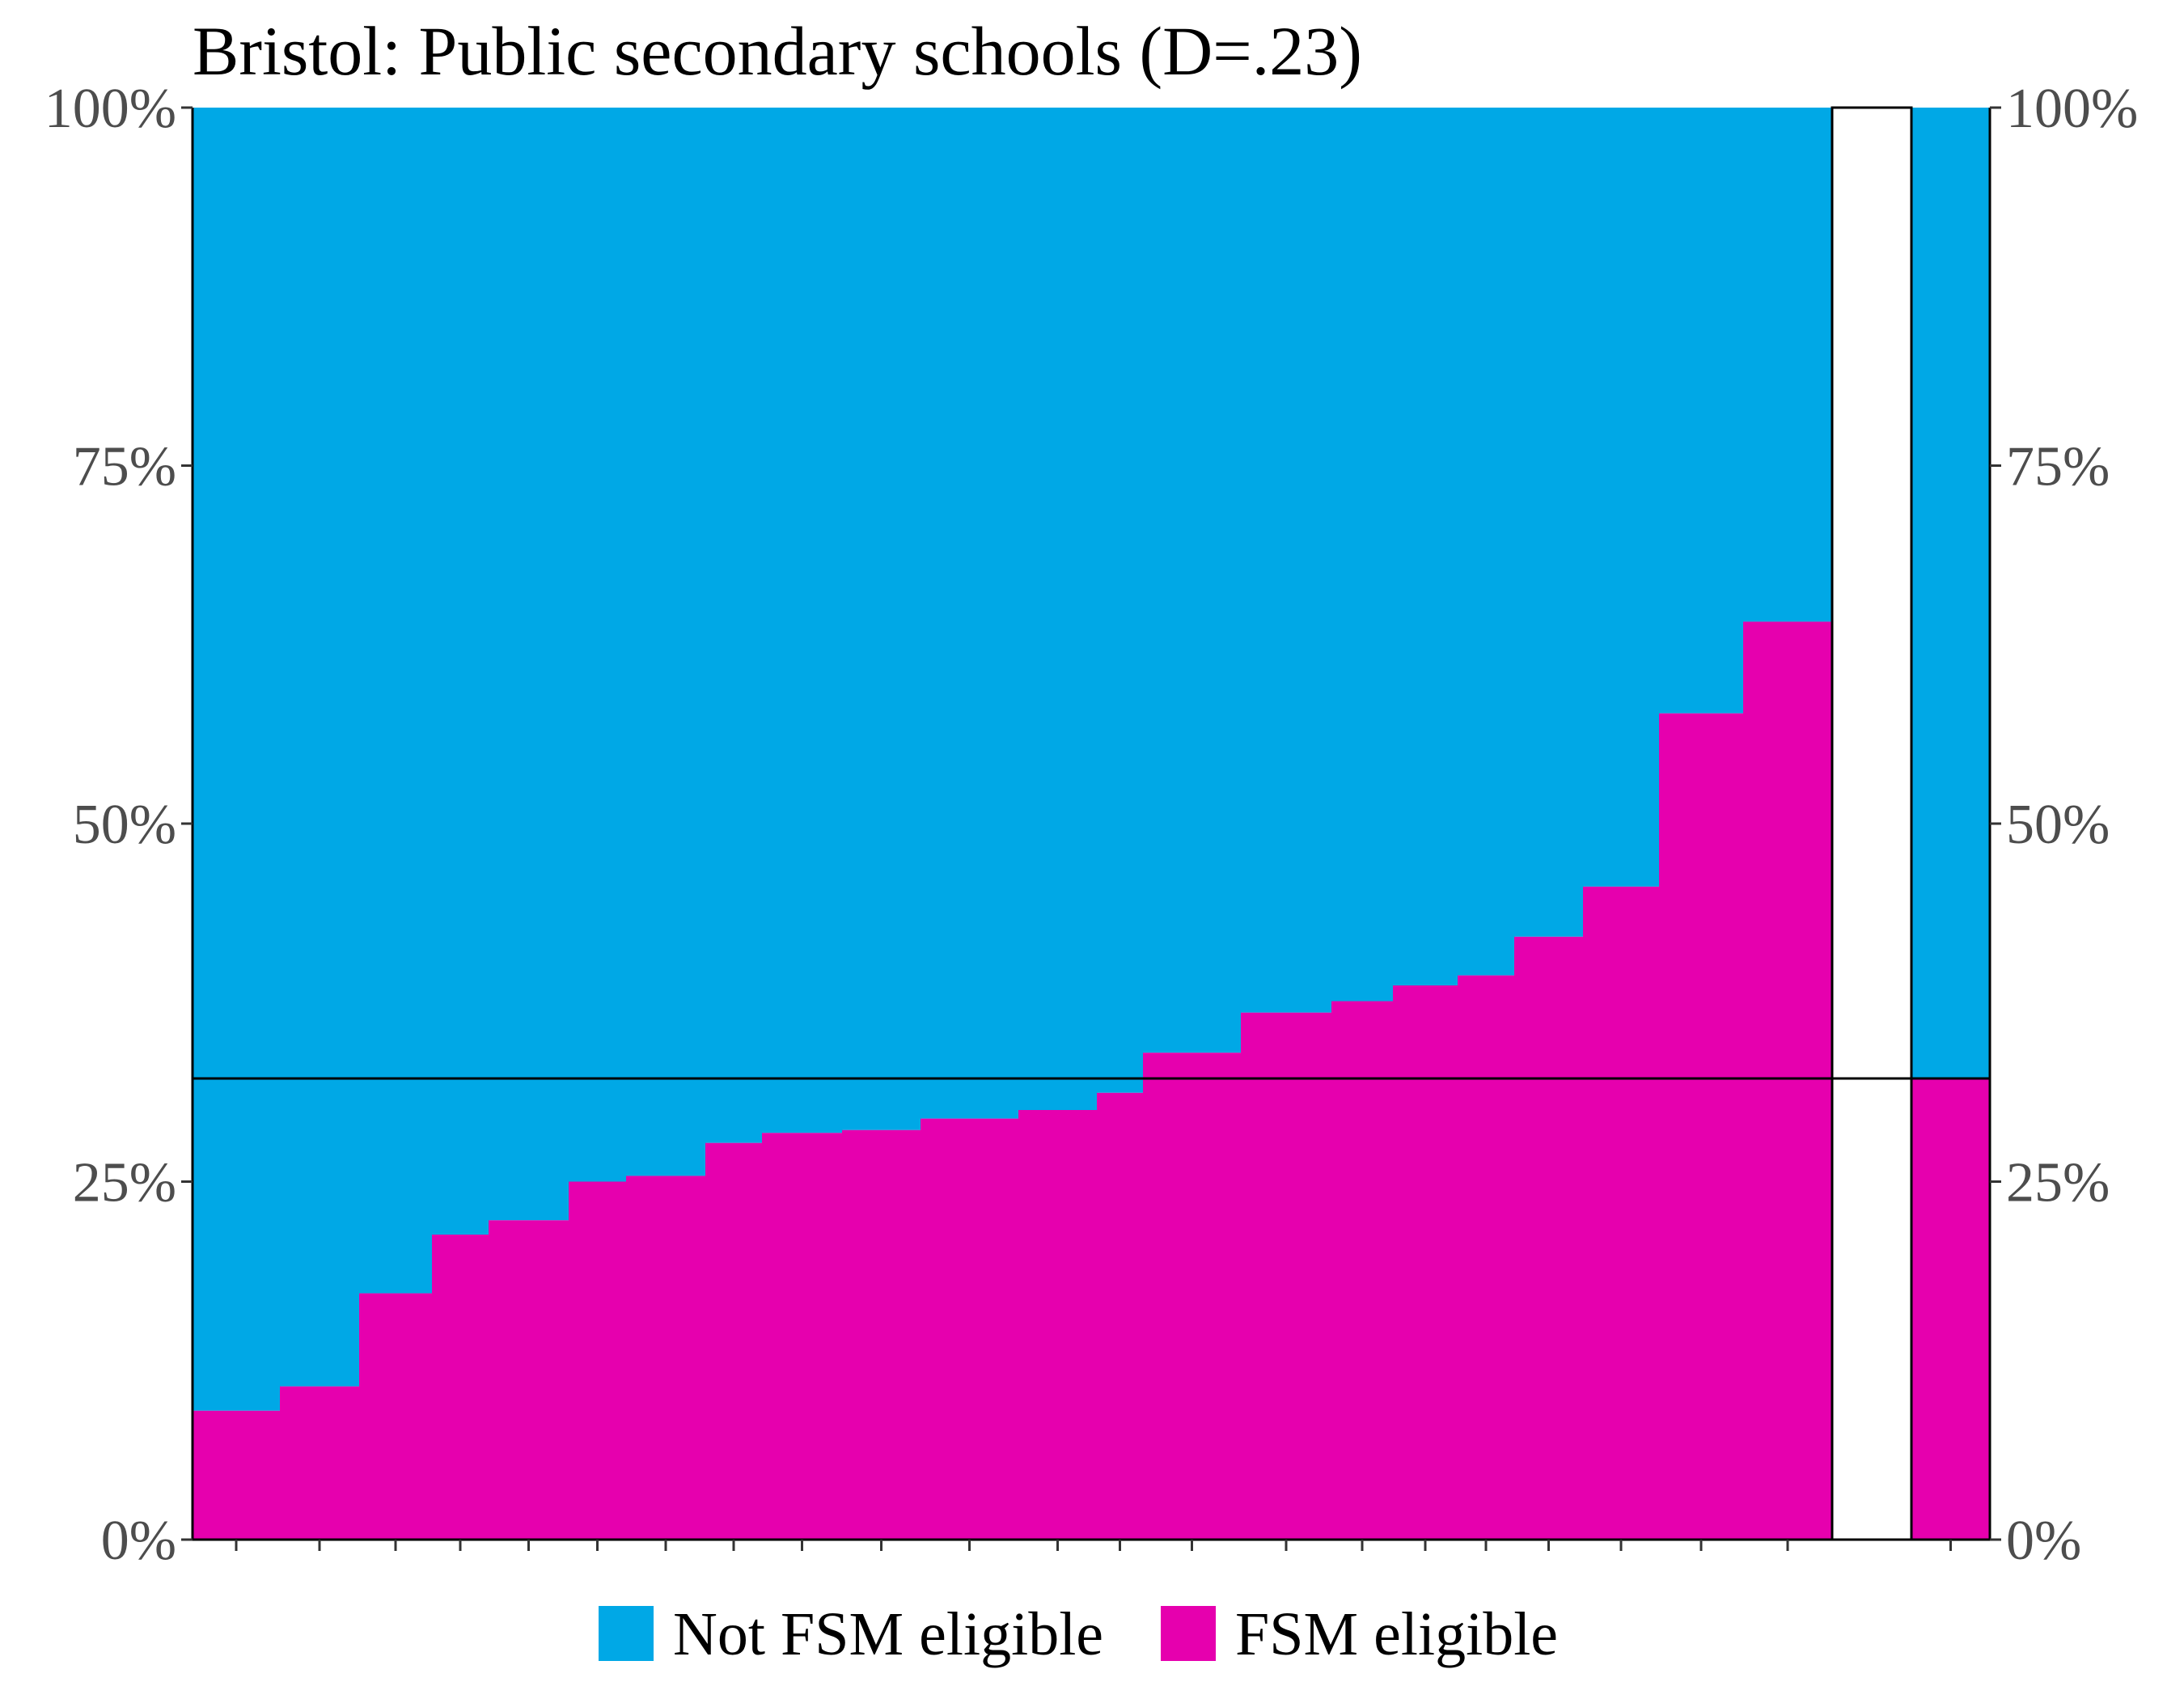 The height and width of the screenshot is (1699, 2184). Describe the element at coordinates (2043, 1541) in the screenshot. I see `right-y-tick-label: 0%` at that location.